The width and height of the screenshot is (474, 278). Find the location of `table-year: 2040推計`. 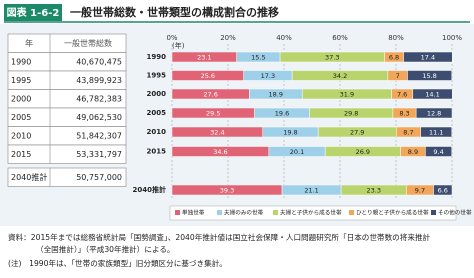

table-year: 2040推計 is located at coordinates (29, 177).